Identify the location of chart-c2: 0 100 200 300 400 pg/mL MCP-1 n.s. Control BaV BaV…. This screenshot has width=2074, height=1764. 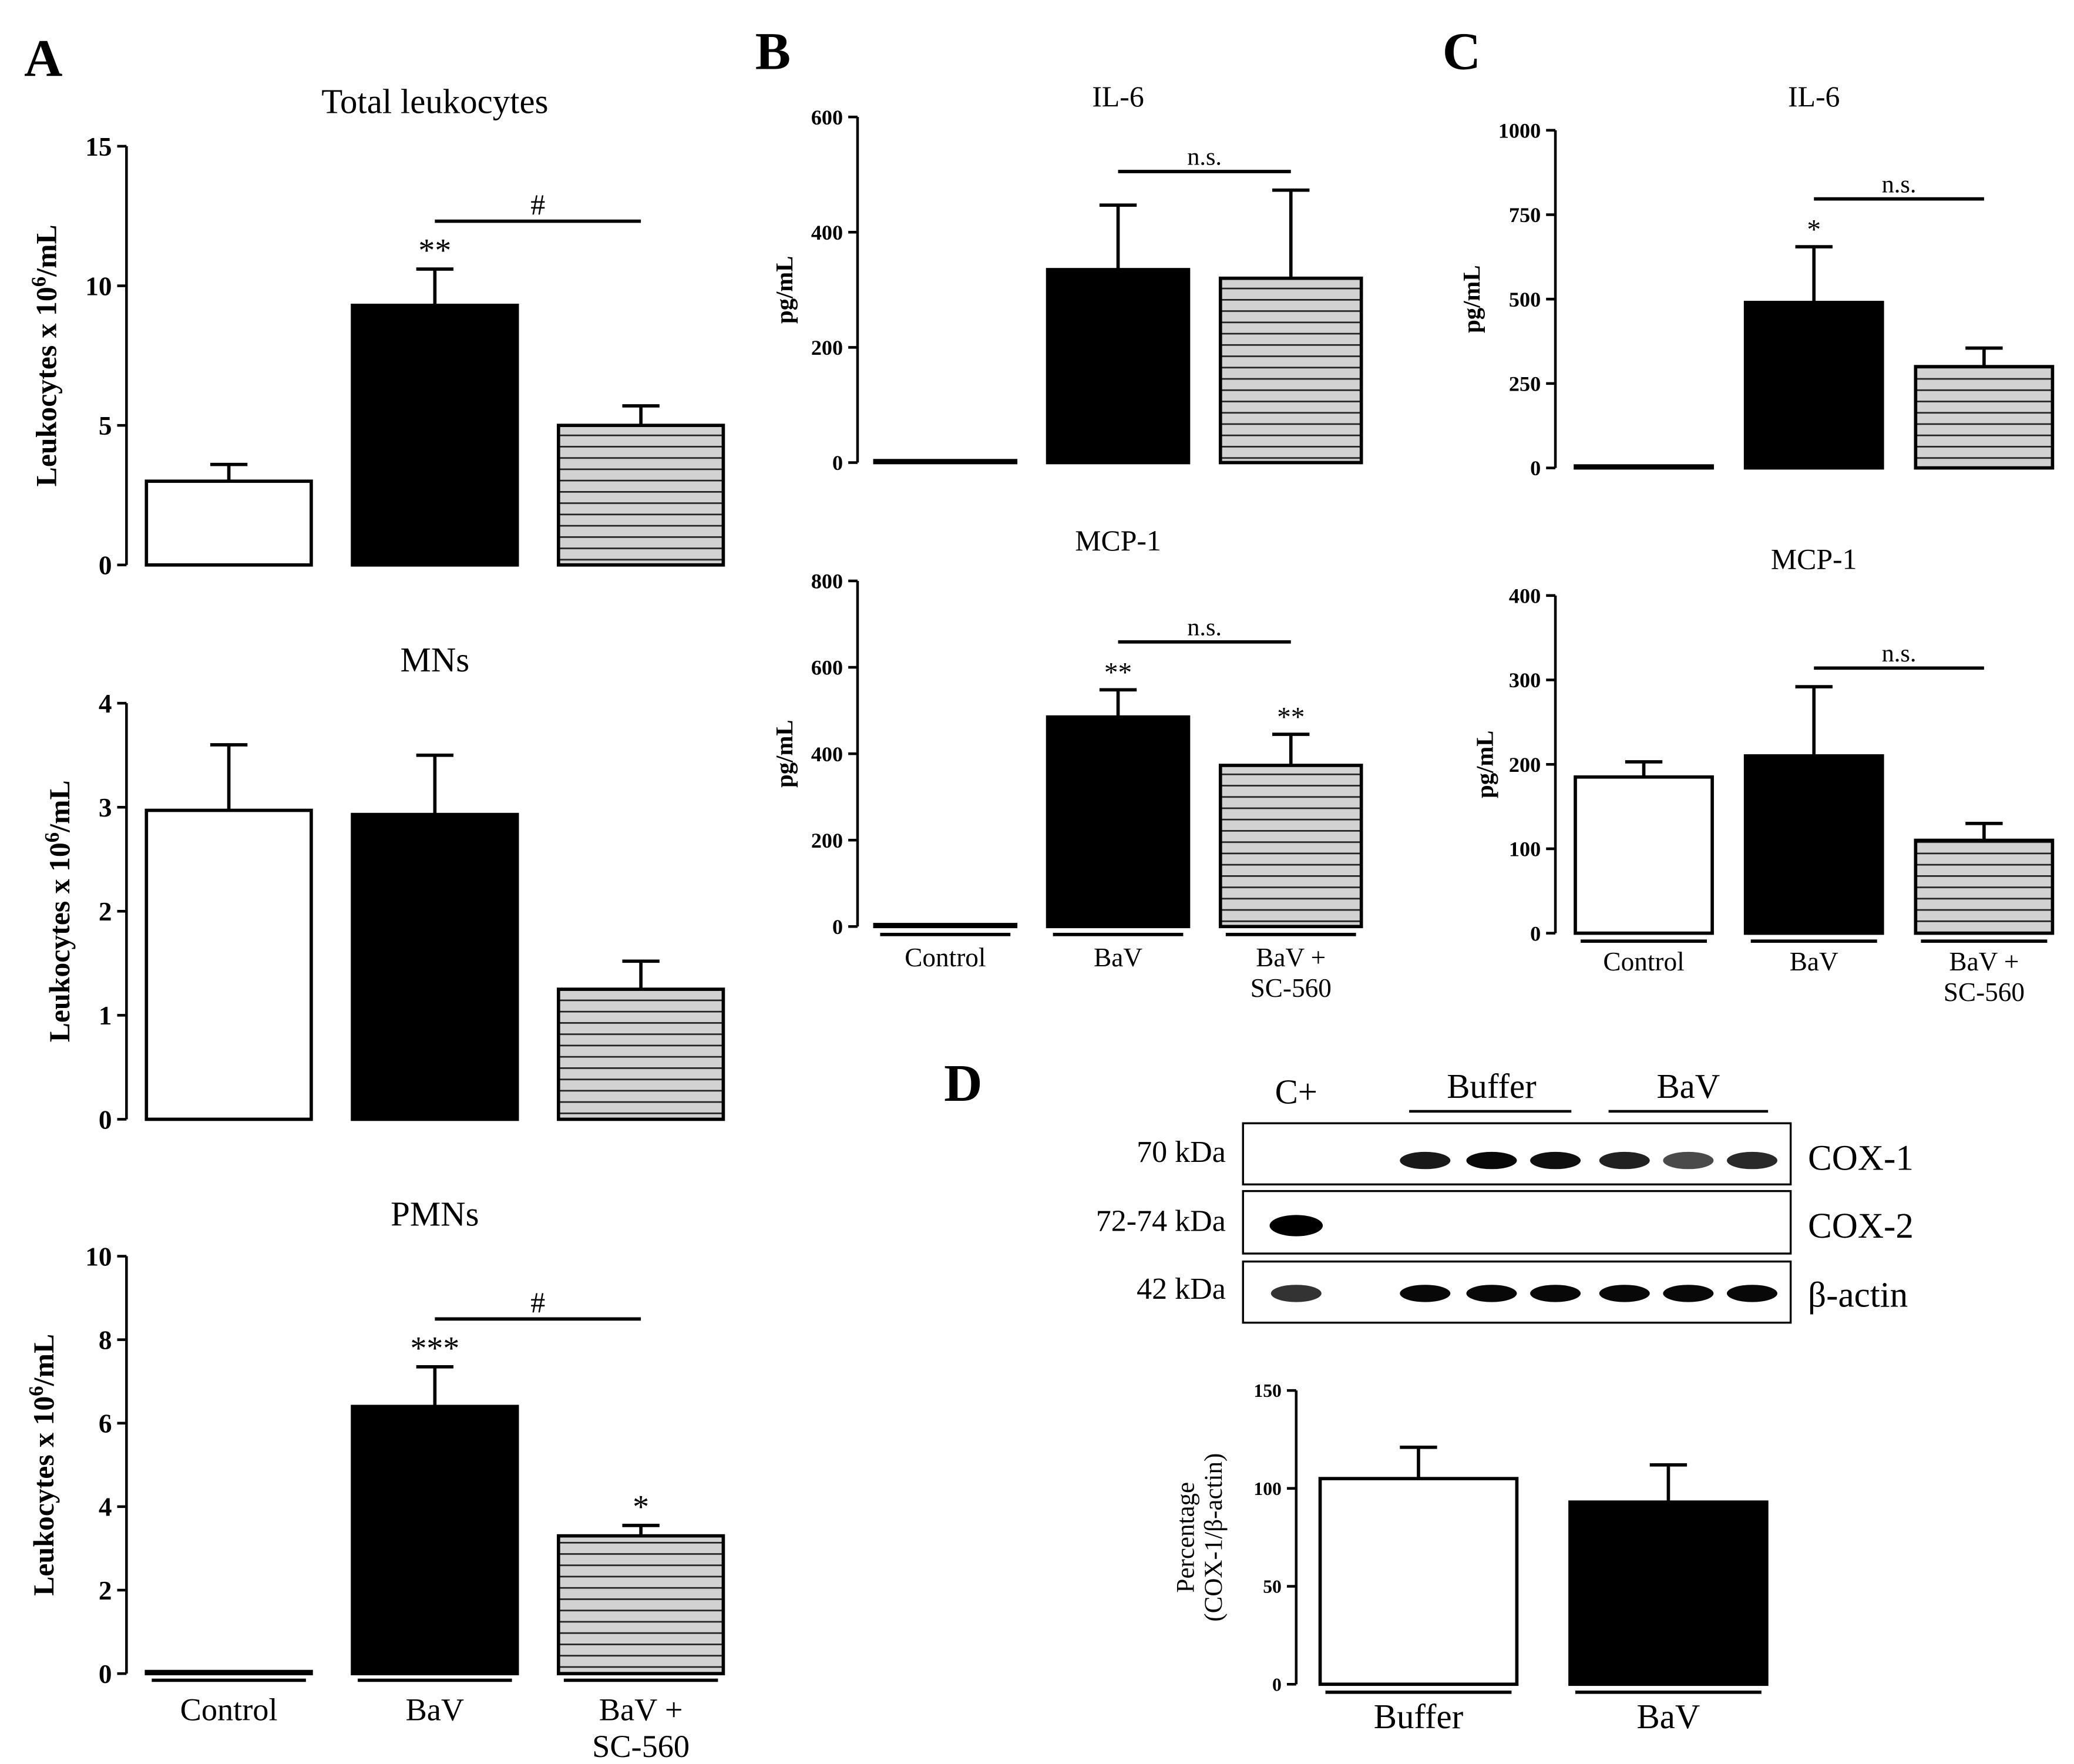
(1764, 775).